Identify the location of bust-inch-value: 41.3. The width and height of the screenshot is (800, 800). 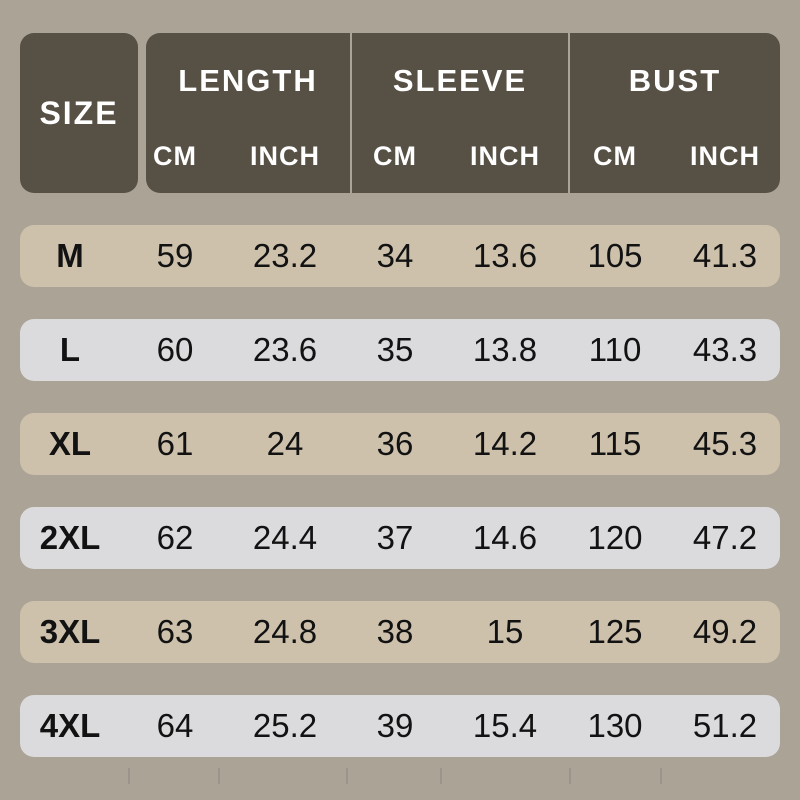
(725, 255).